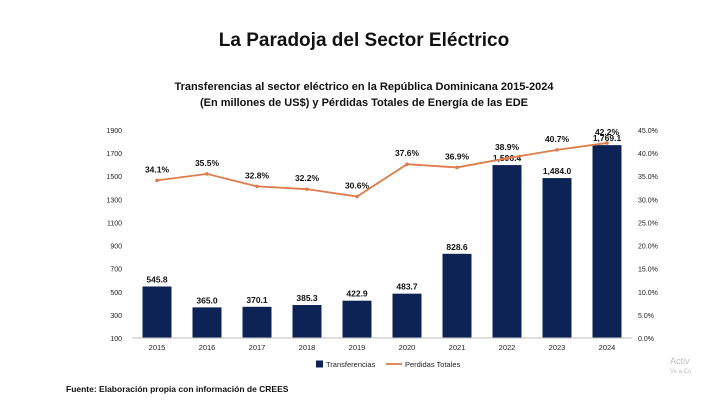 The height and width of the screenshot is (415, 728). I want to click on x-axis-tick-label: 2023, so click(557, 347).